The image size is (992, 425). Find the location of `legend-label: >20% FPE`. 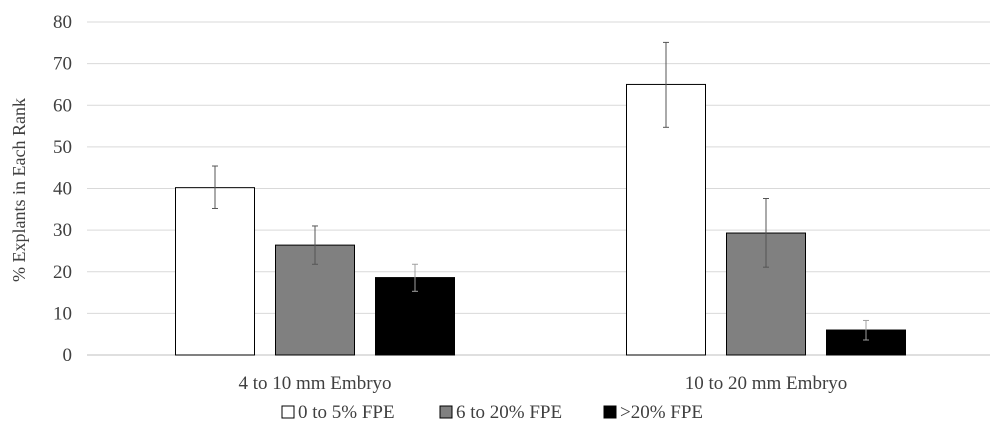

legend-label: >20% FPE is located at coordinates (661, 412).